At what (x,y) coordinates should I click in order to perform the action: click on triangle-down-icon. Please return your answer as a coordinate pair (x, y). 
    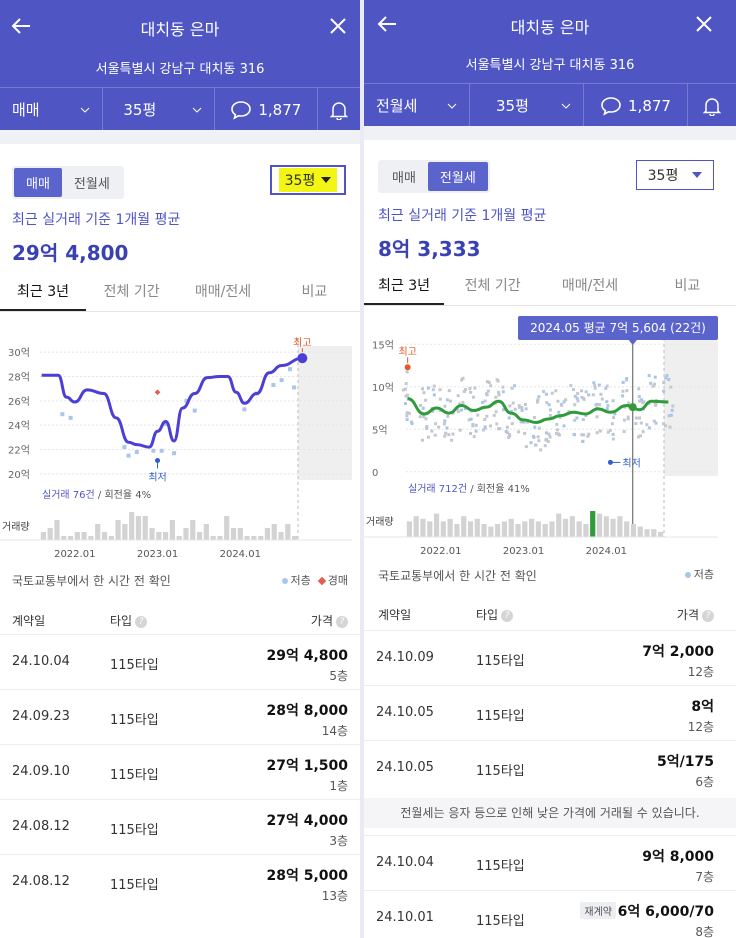
    Looking at the image, I should click on (326, 180).